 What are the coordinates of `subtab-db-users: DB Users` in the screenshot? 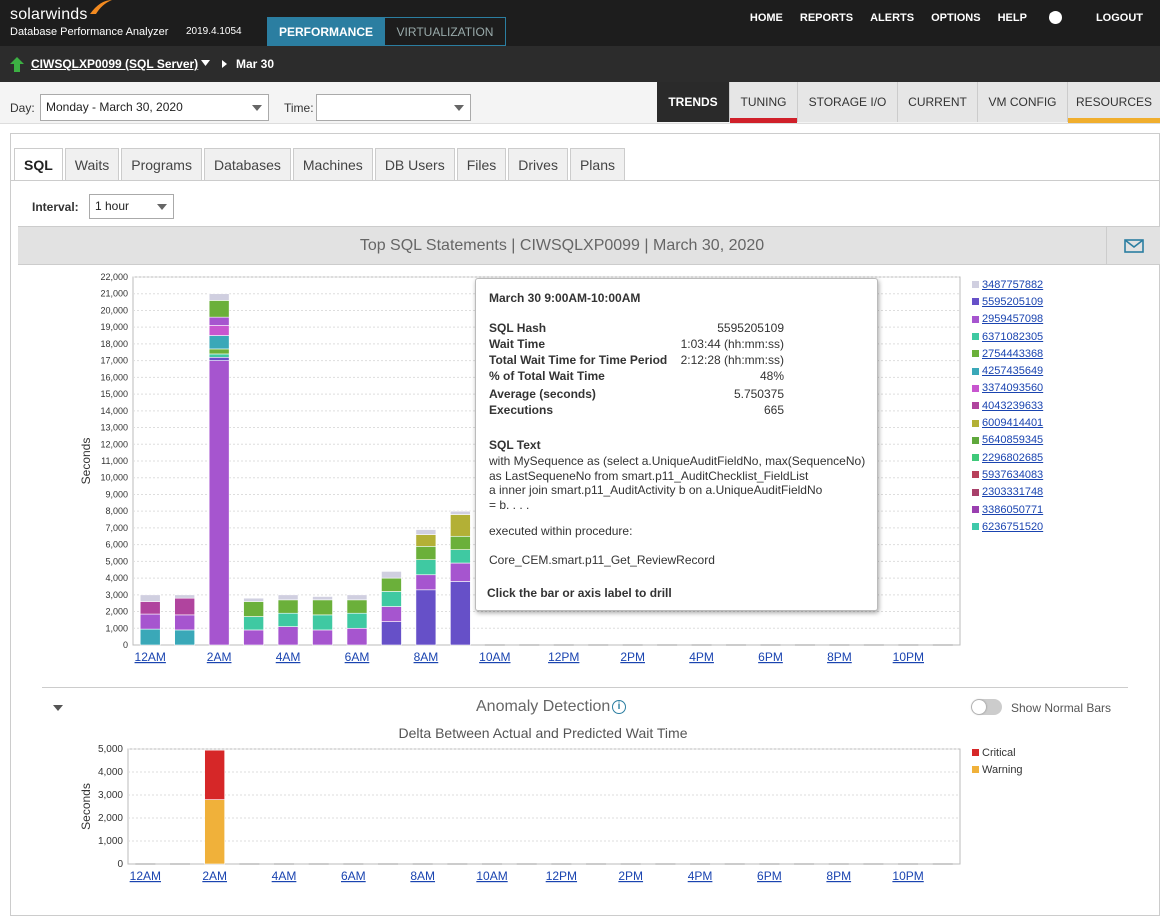 It's located at (414, 164).